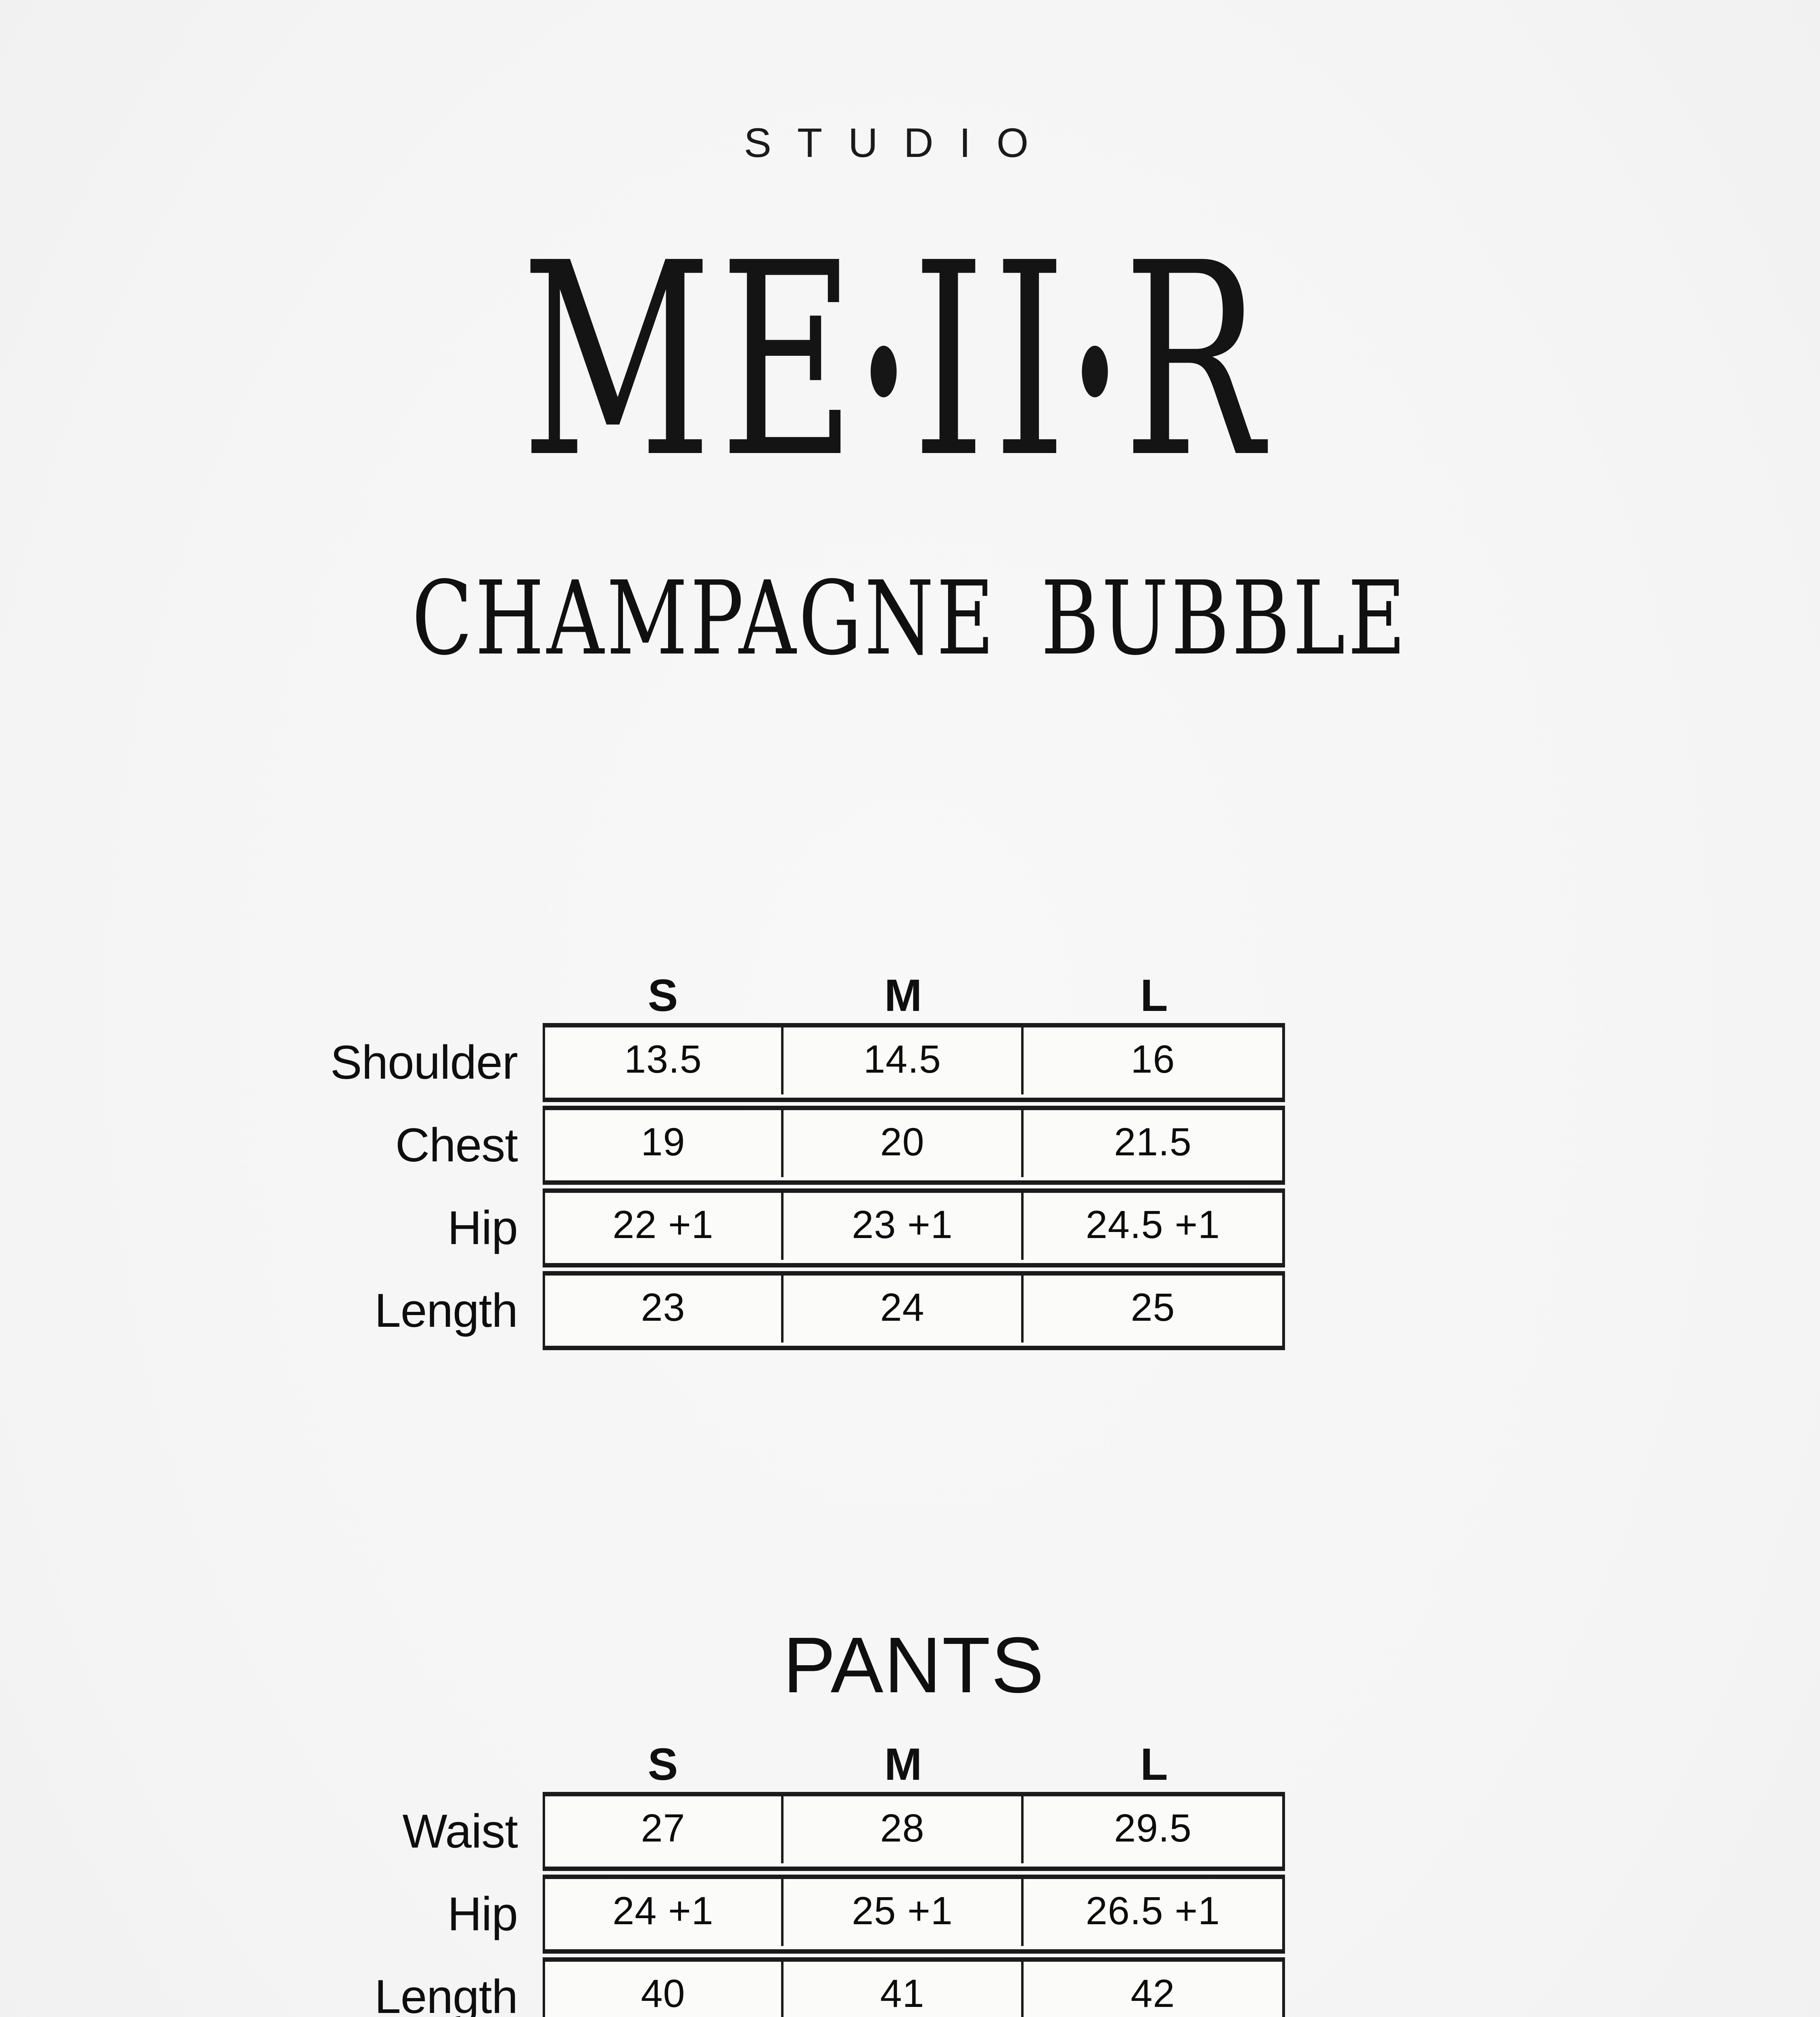 This screenshot has height=2017, width=1820. I want to click on row-cells: 27 28 29.5, so click(914, 1832).